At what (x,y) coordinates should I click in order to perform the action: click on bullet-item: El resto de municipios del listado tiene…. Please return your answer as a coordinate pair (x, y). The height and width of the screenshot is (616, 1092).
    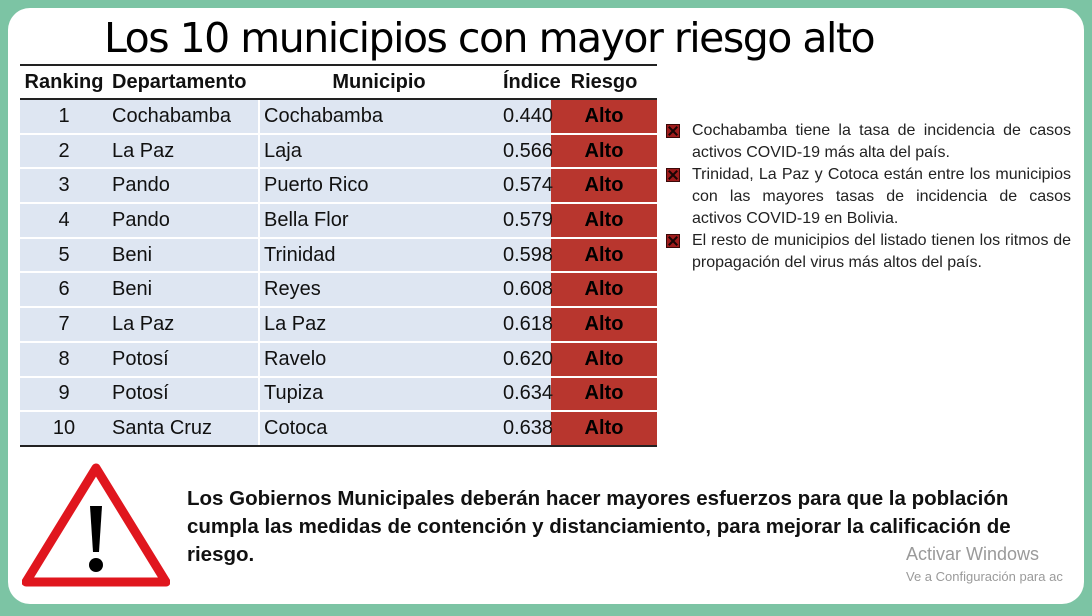
    Looking at the image, I should click on (867, 252).